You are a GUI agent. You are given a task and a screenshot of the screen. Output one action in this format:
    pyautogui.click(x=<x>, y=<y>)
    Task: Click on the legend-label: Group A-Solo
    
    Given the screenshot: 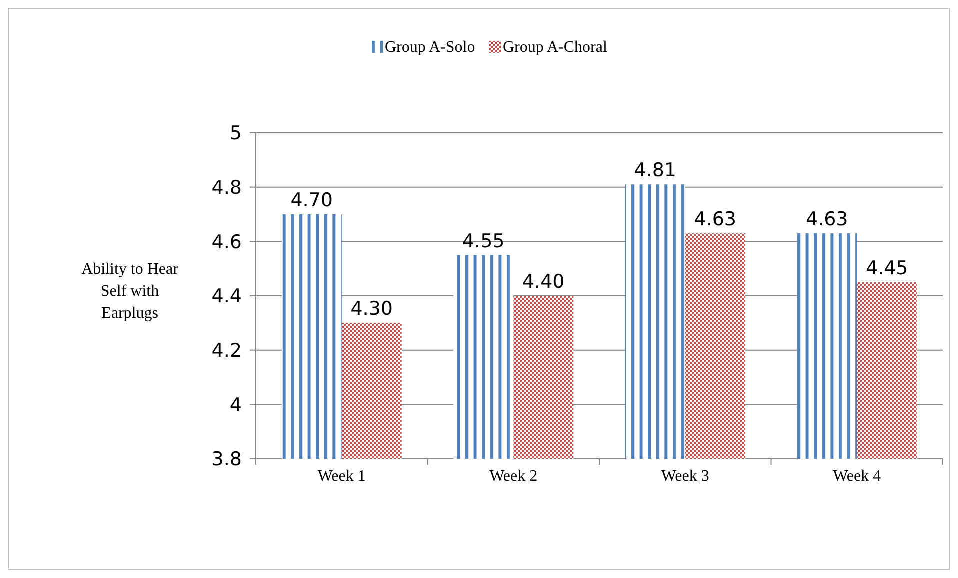 What is the action you would take?
    pyautogui.click(x=430, y=47)
    